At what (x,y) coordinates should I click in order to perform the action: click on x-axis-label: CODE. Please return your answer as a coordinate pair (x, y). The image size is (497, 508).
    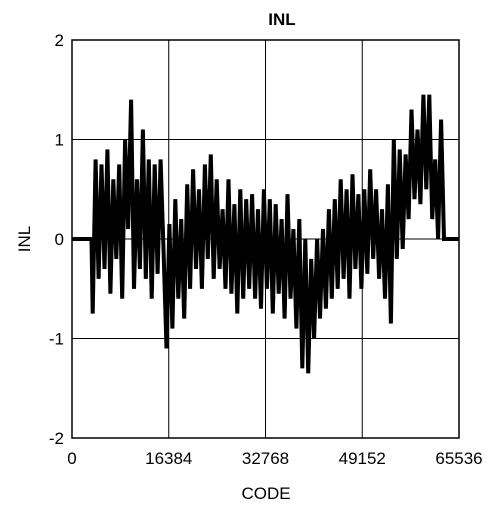
    Looking at the image, I should click on (265, 493).